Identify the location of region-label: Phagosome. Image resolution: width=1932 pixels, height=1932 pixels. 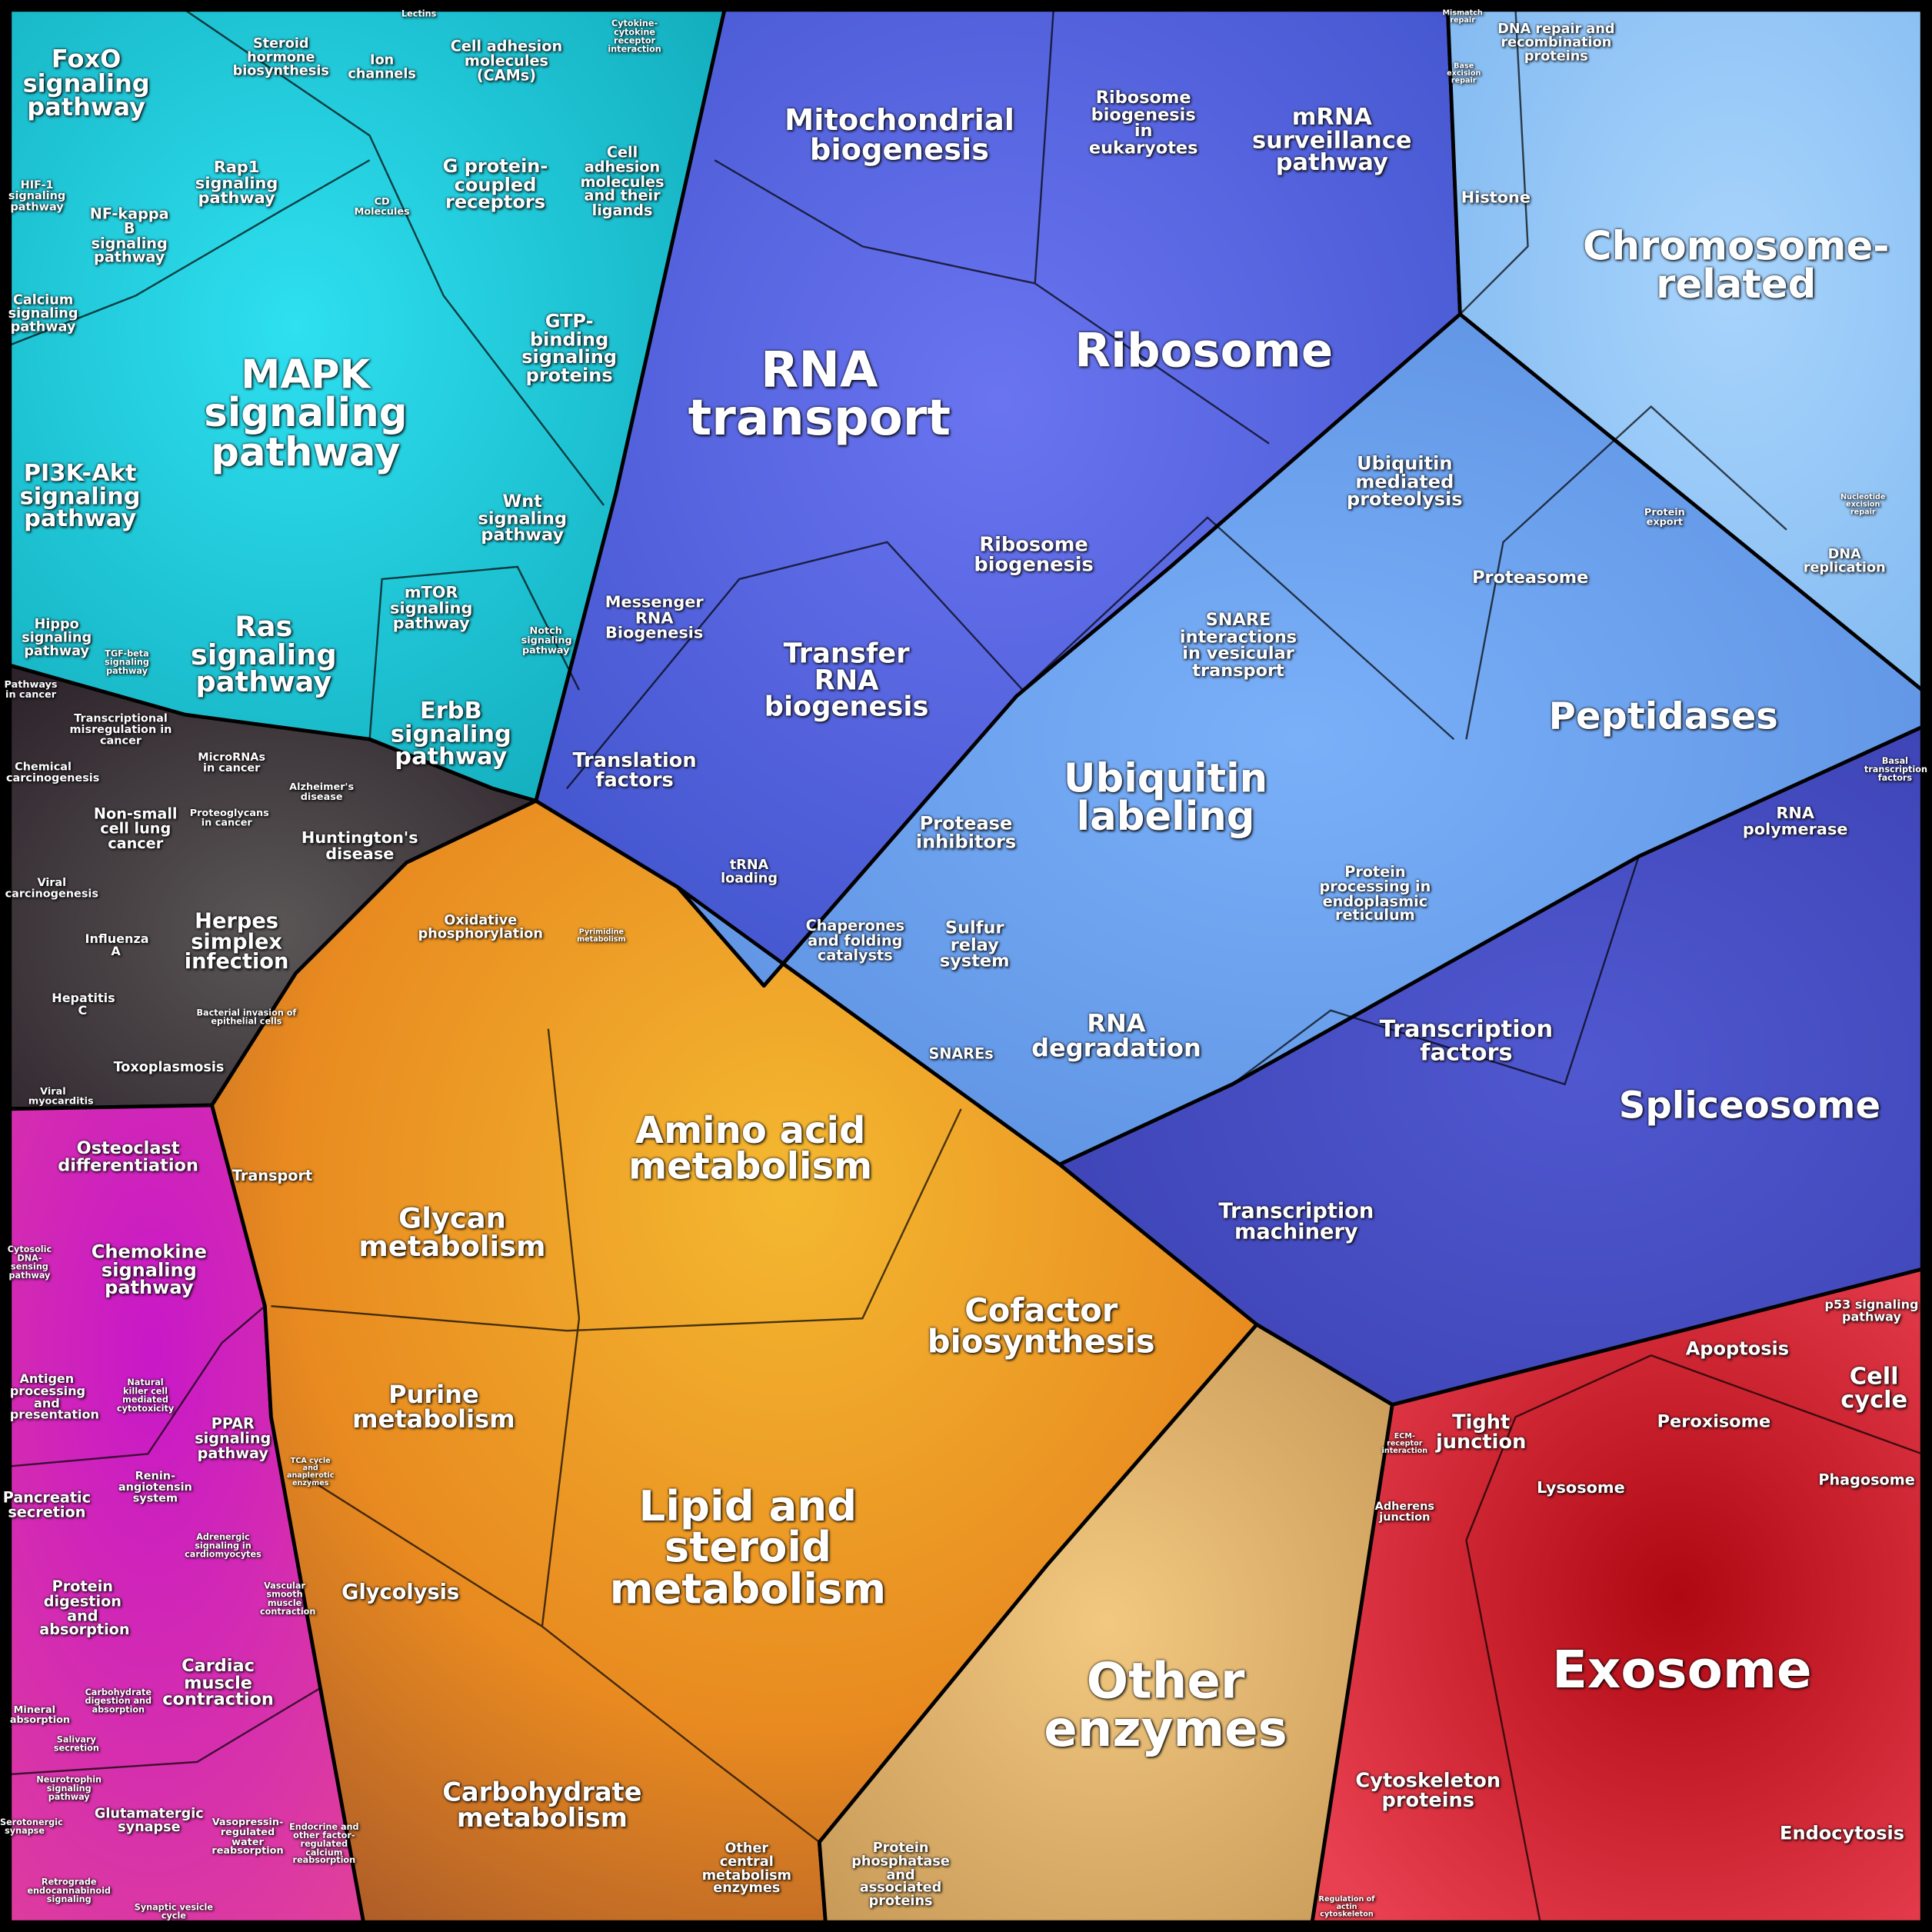
(1866, 1480).